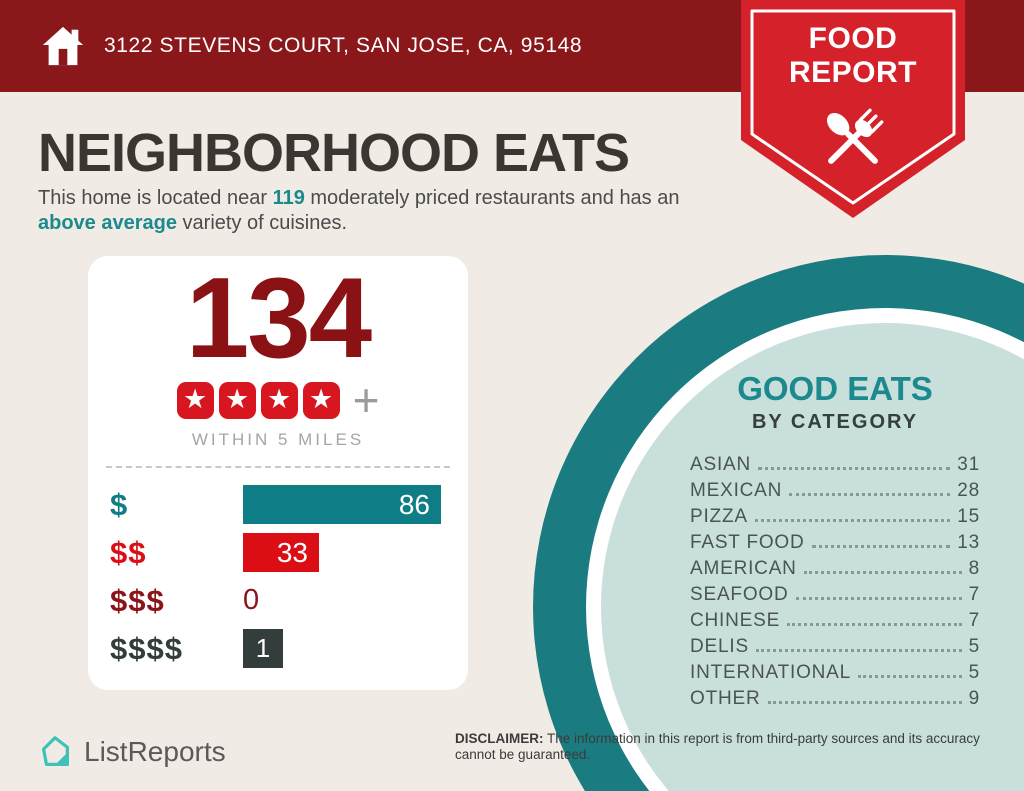 The width and height of the screenshot is (1024, 791). I want to click on bar-value-zero: 0, so click(251, 600).